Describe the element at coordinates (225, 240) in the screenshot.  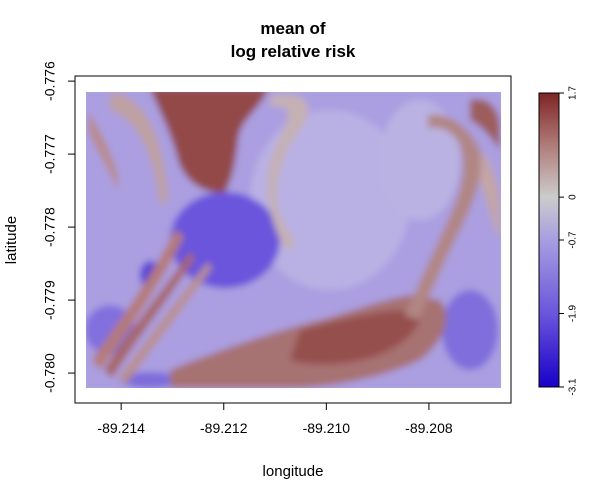
I see `blue-pocket-left-center` at that location.